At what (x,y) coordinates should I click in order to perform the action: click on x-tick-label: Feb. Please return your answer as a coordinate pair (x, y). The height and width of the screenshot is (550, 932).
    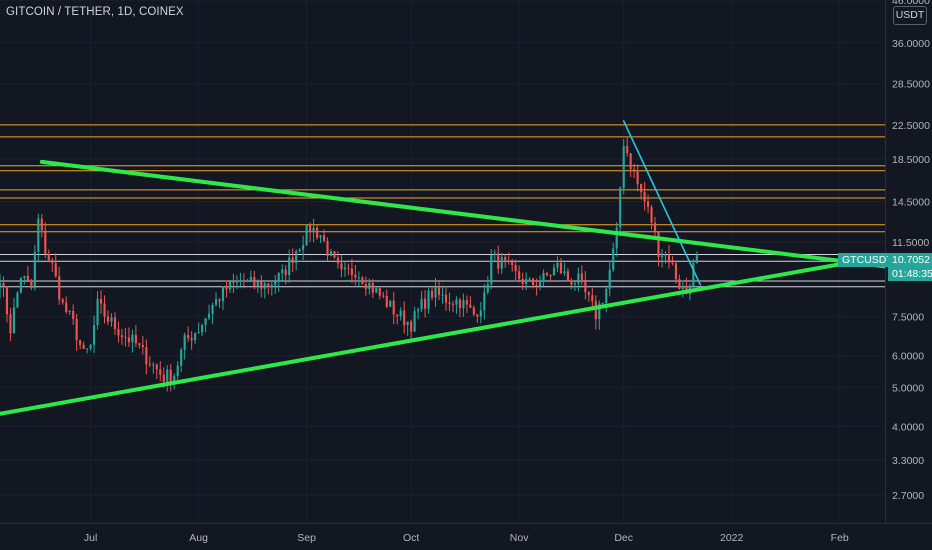
    Looking at the image, I should click on (840, 538).